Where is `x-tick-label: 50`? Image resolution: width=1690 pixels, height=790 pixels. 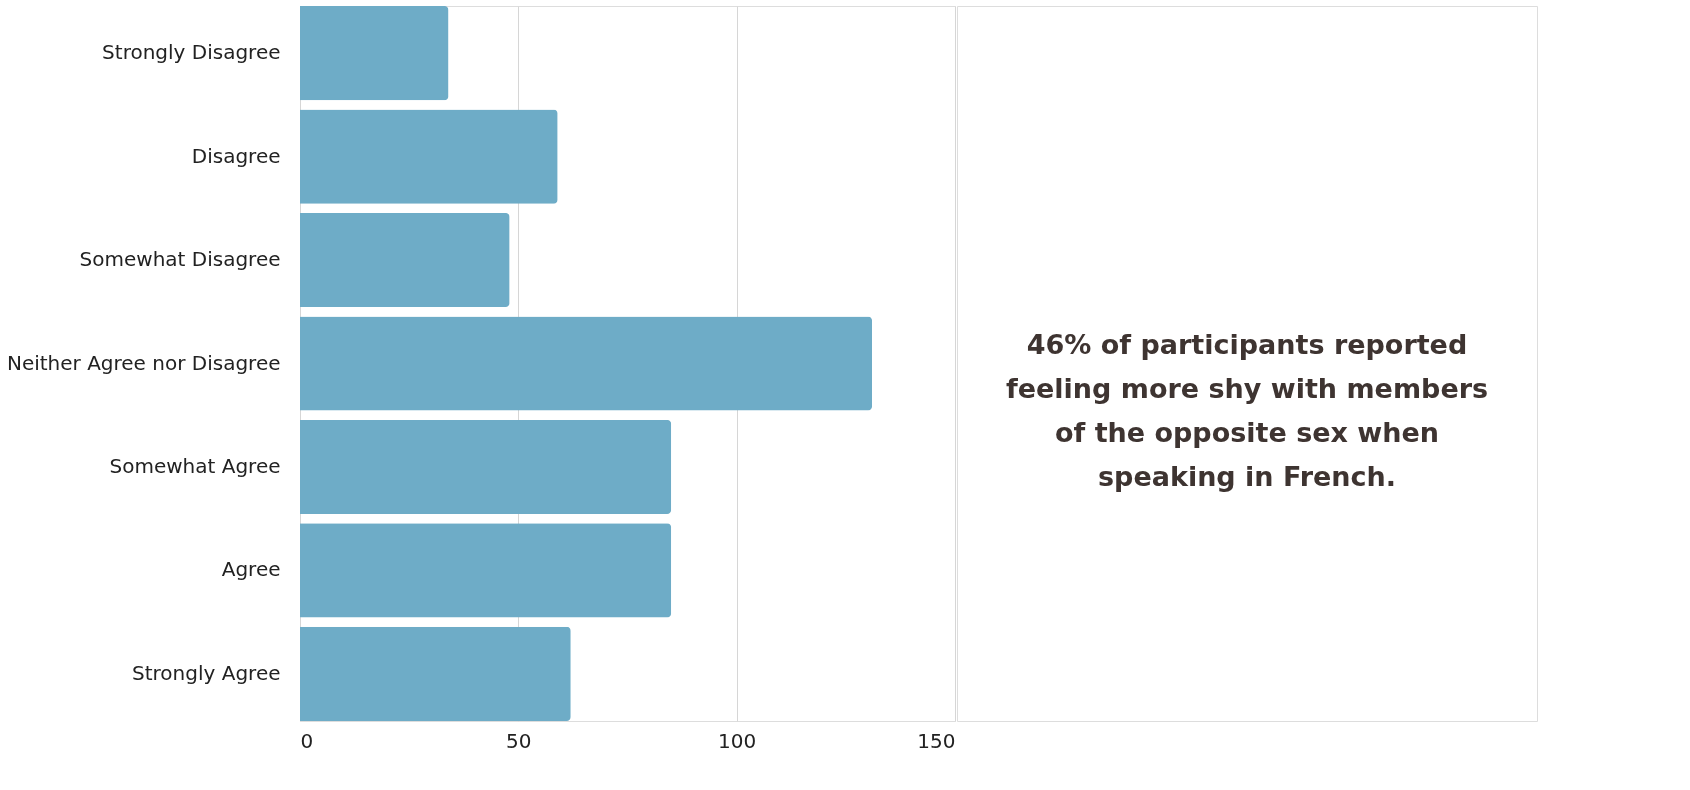 x-tick-label: 50 is located at coordinates (519, 740).